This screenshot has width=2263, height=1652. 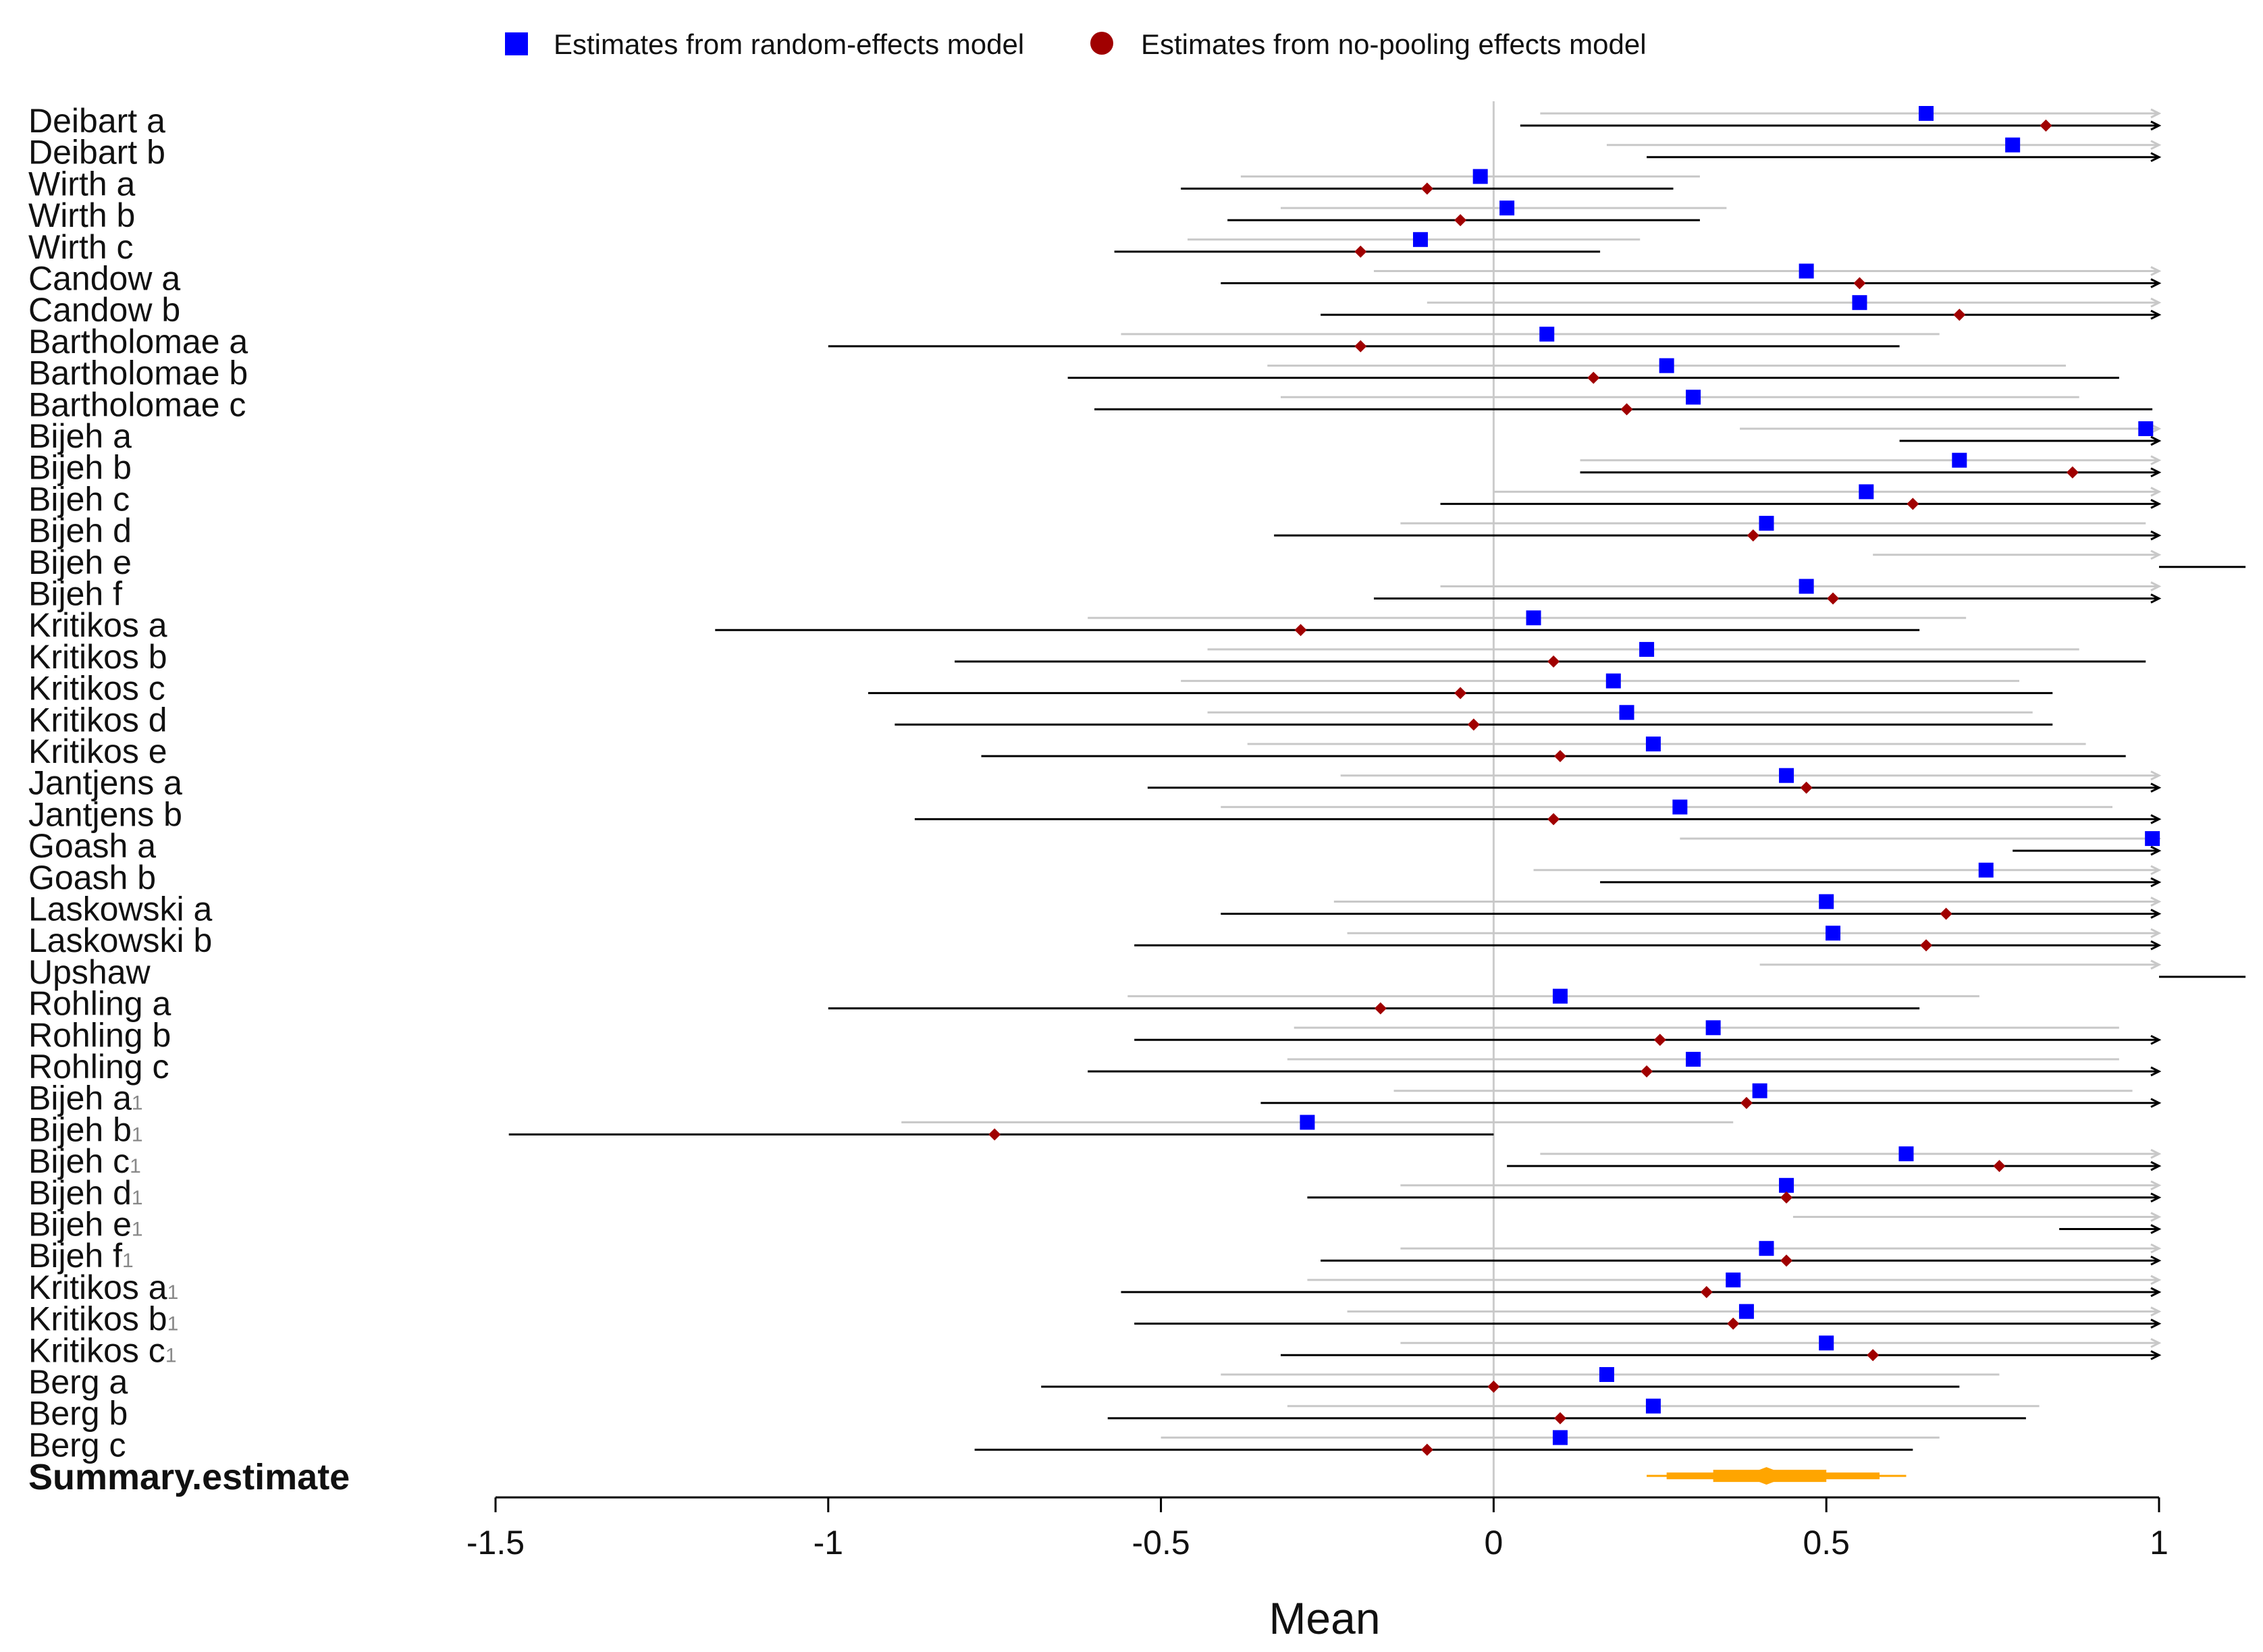 What do you see at coordinates (1394, 44) in the screenshot?
I see `legend-no-pooling-label: Estimates from no-pooling effects model` at bounding box center [1394, 44].